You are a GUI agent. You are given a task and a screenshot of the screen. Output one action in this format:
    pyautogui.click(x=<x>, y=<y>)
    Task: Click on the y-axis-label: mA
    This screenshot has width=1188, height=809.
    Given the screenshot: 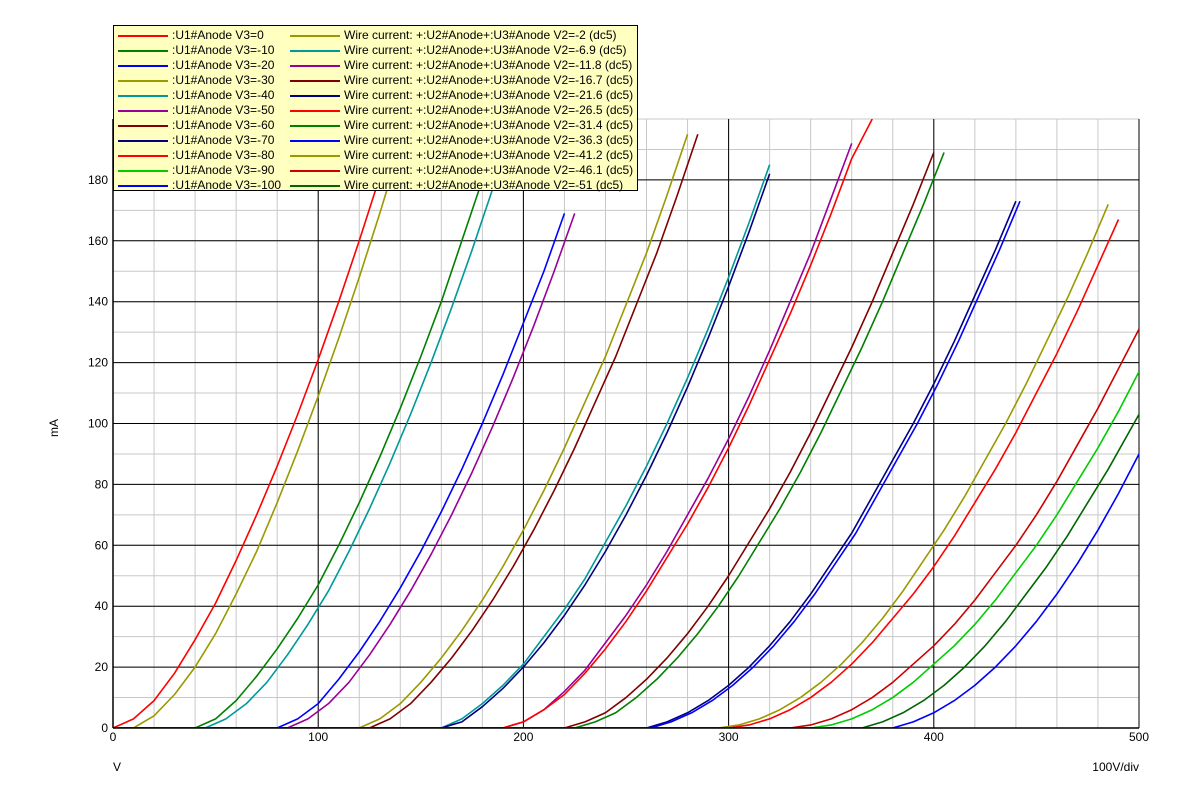 What is the action you would take?
    pyautogui.click(x=54, y=428)
    